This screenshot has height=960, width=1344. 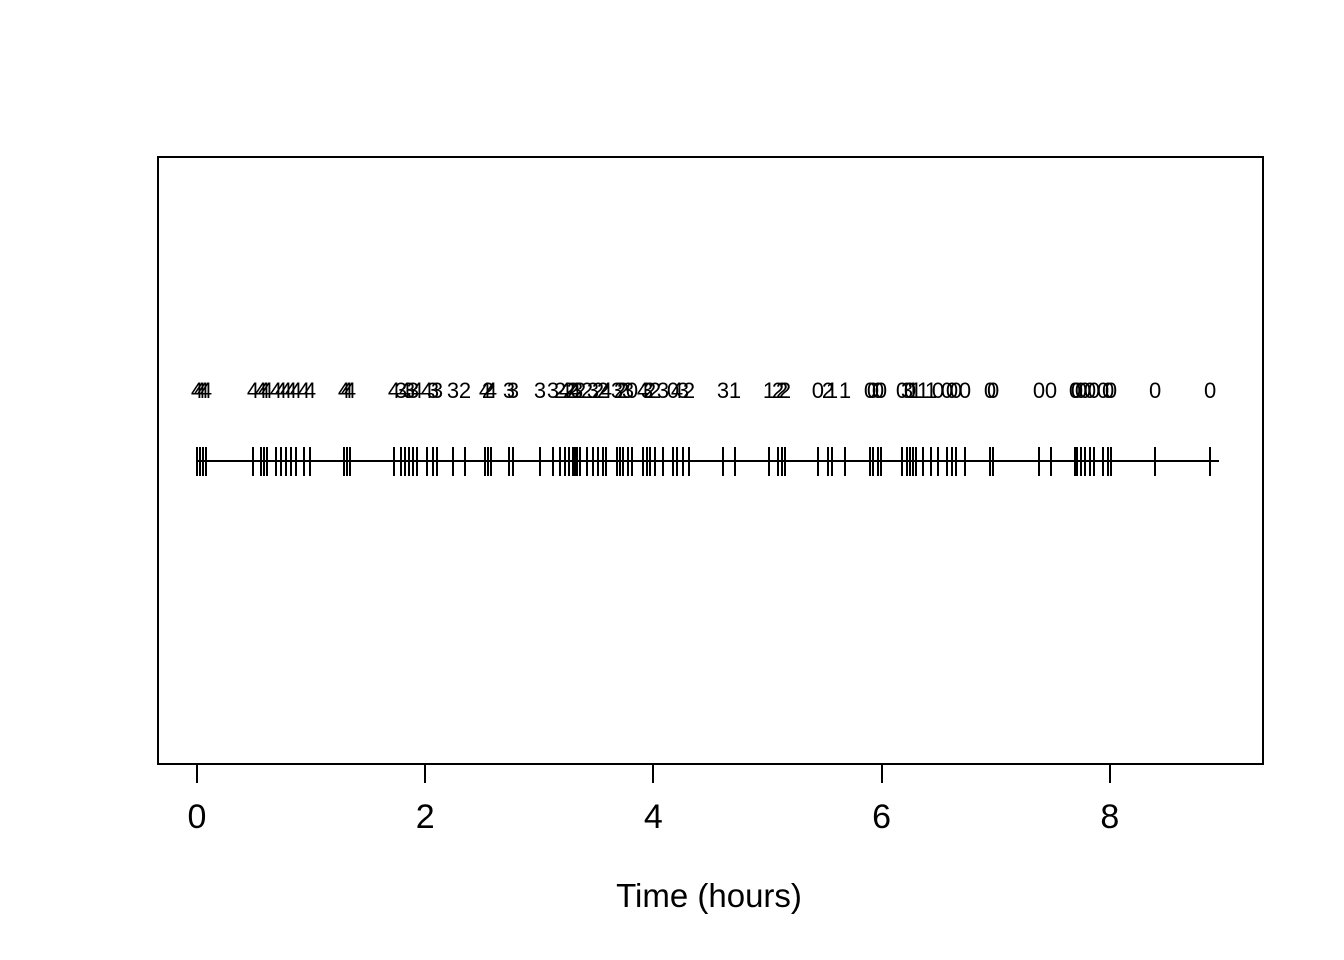 I want to click on x-axis-tick-label: 4, so click(x=653, y=817).